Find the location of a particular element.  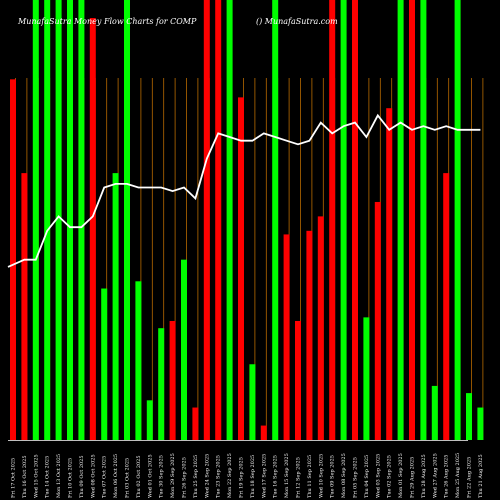

x-tick-label: Thu 21 Aug 2025 is located at coordinates (481, 476).